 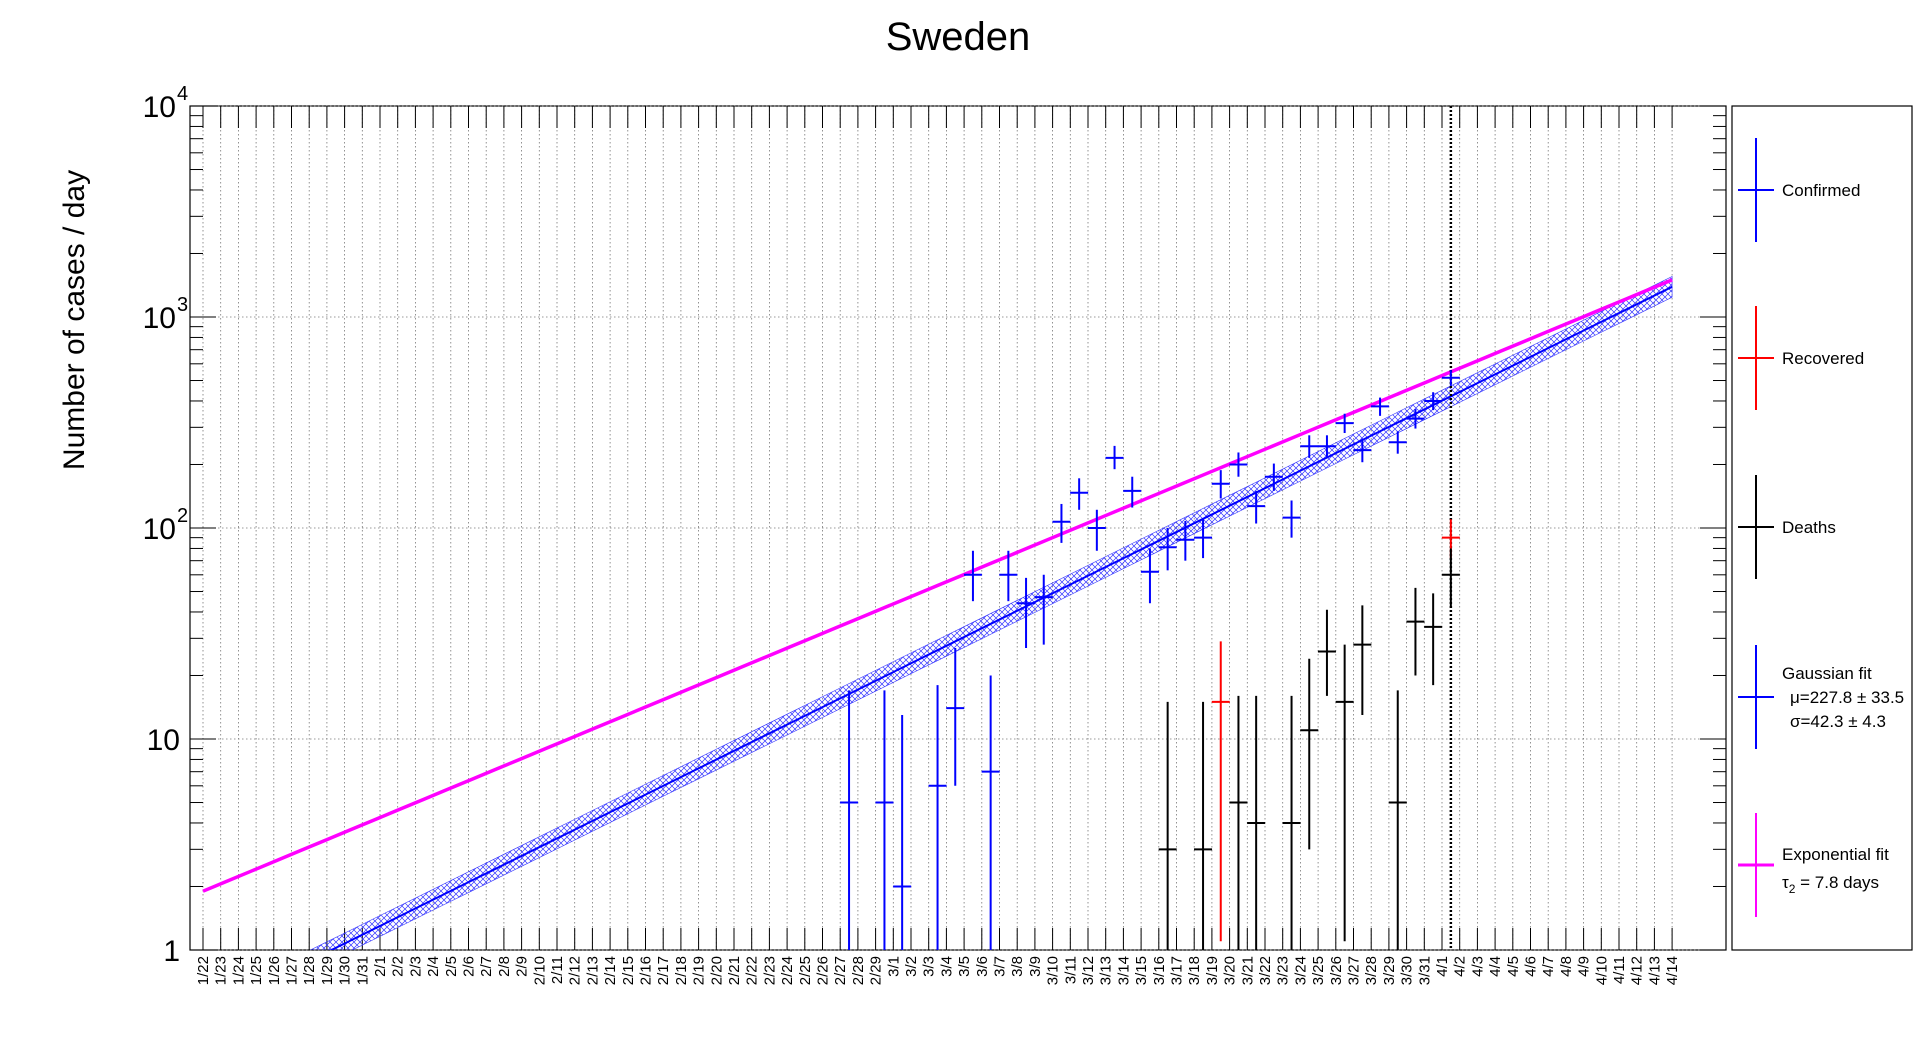 What do you see at coordinates (1838, 721) in the screenshot?
I see `legend-label: σ=42.3 ± 4.3` at bounding box center [1838, 721].